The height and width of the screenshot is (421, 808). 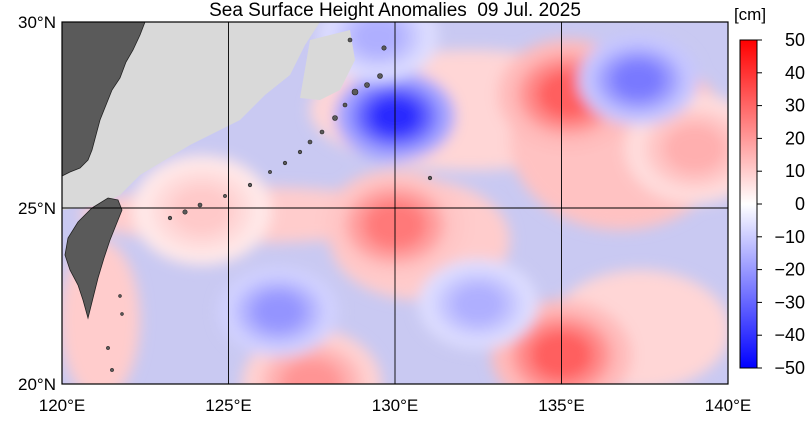 What do you see at coordinates (728, 405) in the screenshot?
I see `x-tick-label: 140°E` at bounding box center [728, 405].